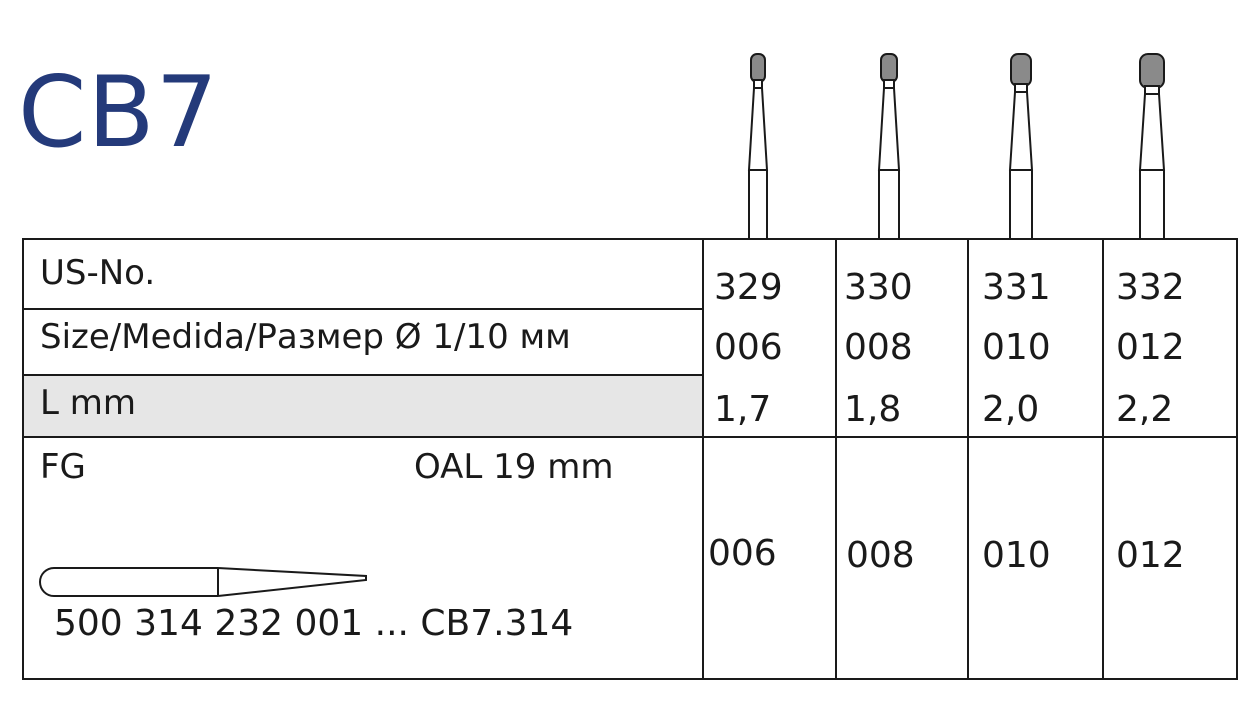 The width and height of the screenshot is (1258, 707). Describe the element at coordinates (63, 467) in the screenshot. I see `shank-label: FG` at that location.